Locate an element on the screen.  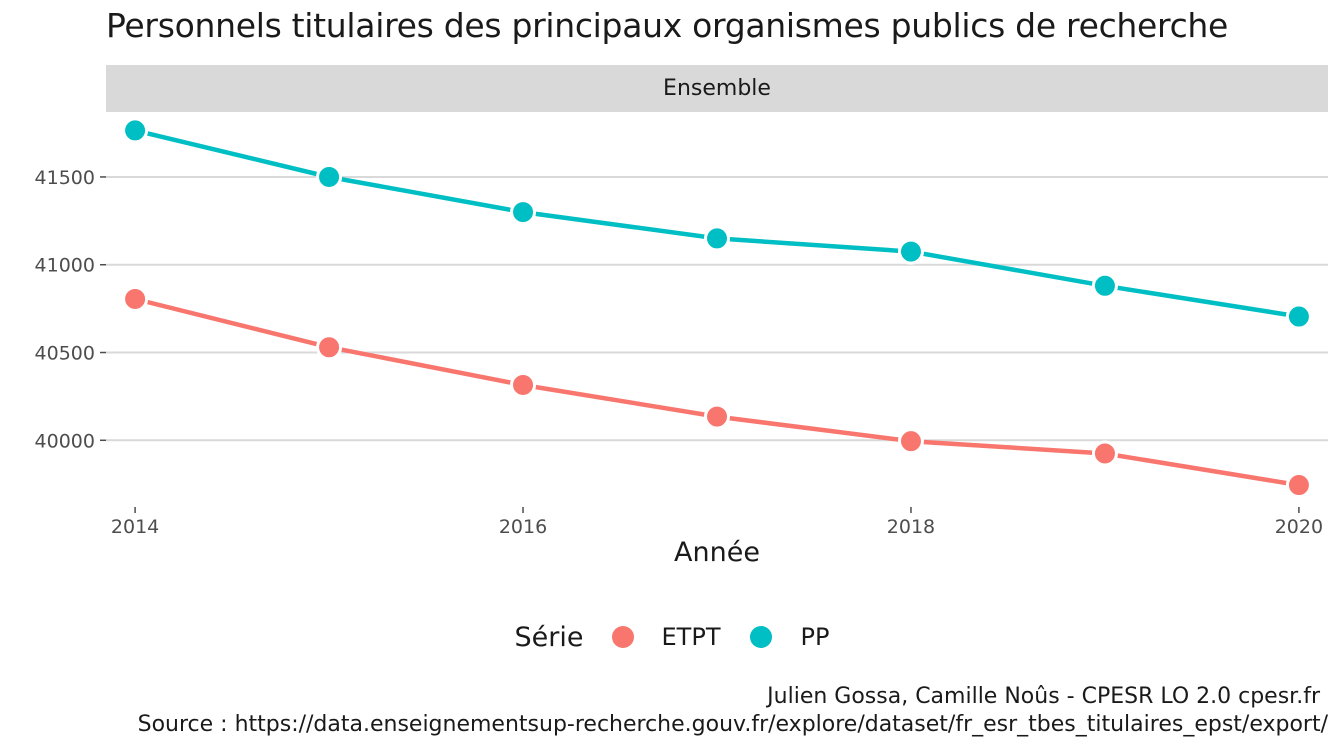
facet-label: Ensemble is located at coordinates (717, 88).